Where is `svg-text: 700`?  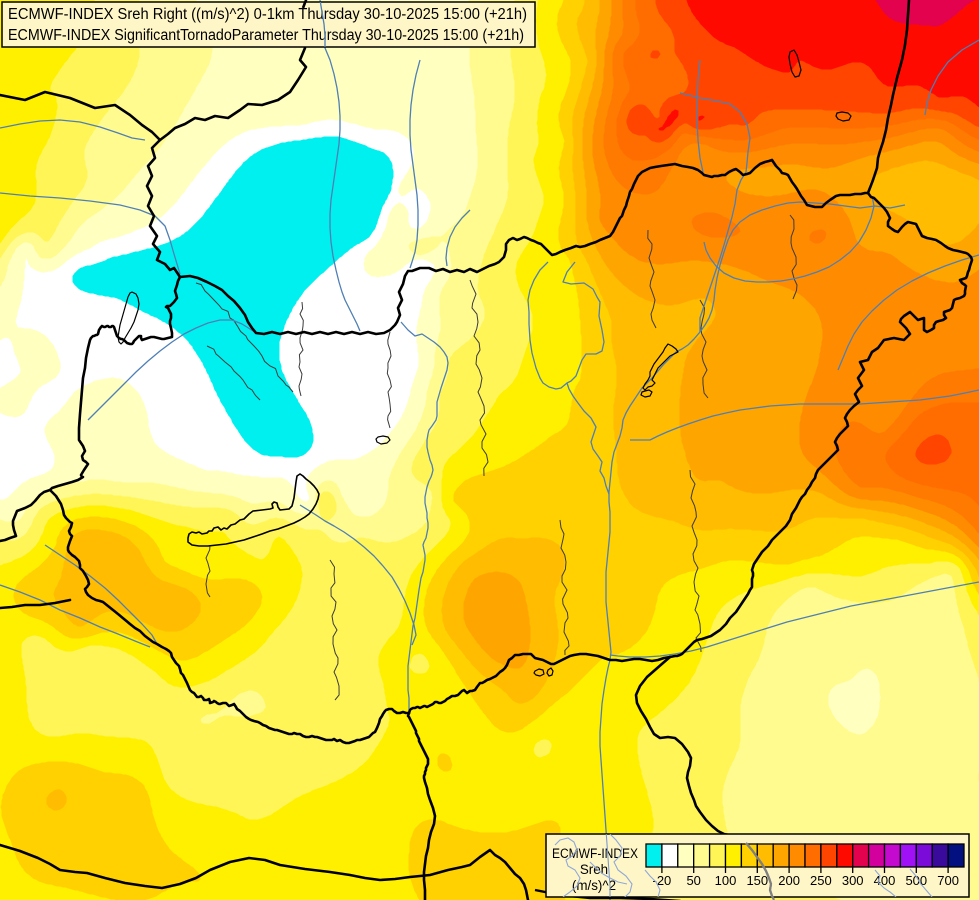 svg-text: 700 is located at coordinates (948, 880).